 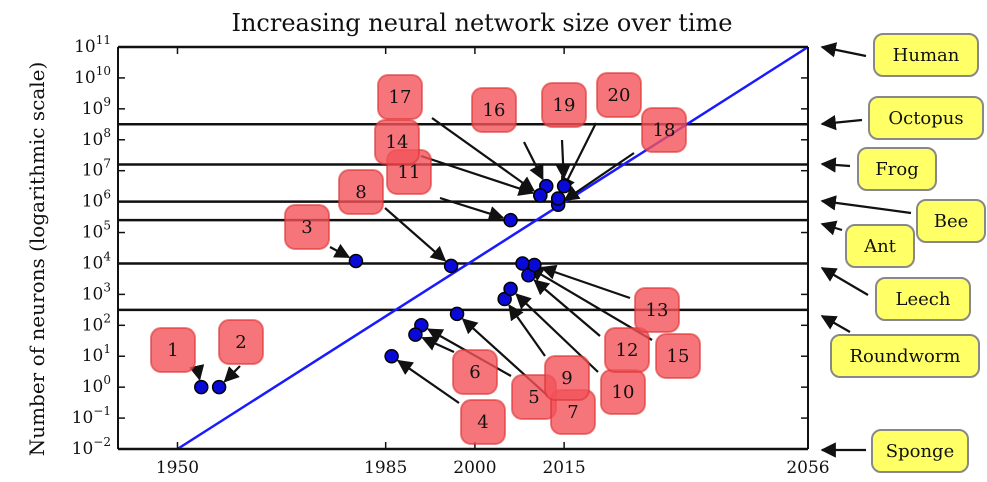 I want to click on network-label-20: 20, so click(x=619, y=95).